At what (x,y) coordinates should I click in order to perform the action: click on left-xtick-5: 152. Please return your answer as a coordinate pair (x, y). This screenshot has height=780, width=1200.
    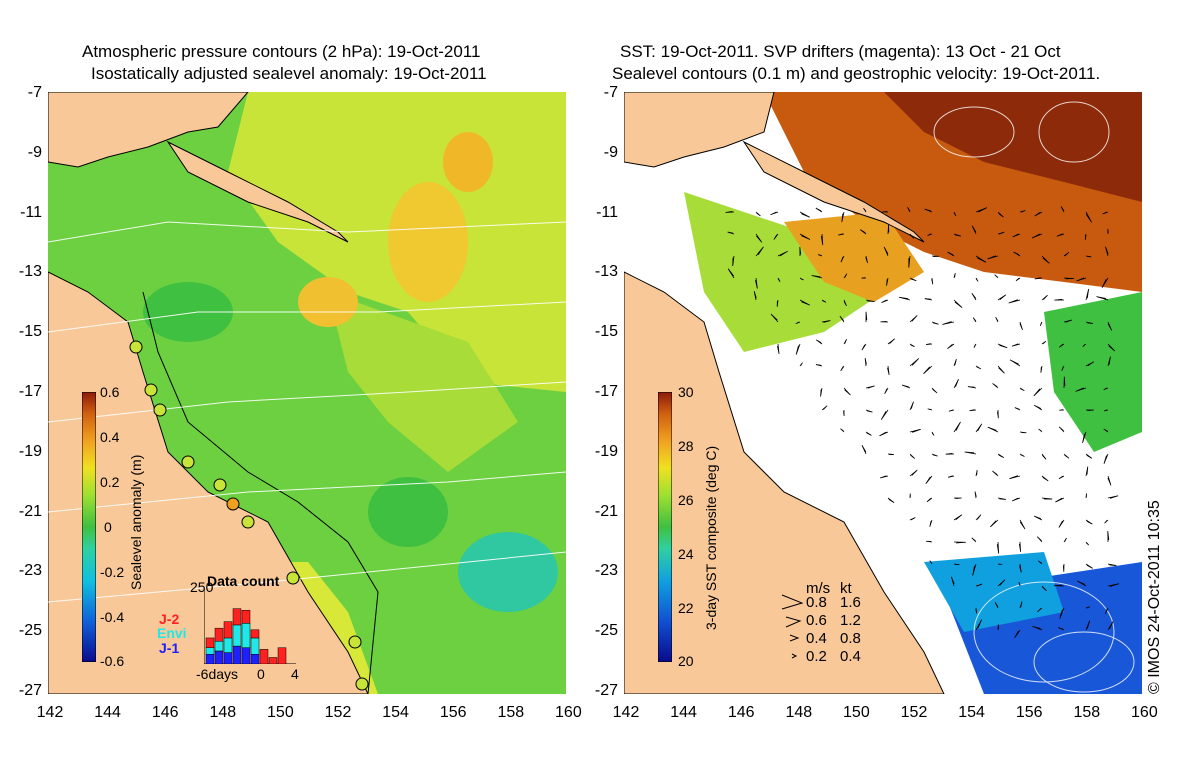
    Looking at the image, I should click on (338, 712).